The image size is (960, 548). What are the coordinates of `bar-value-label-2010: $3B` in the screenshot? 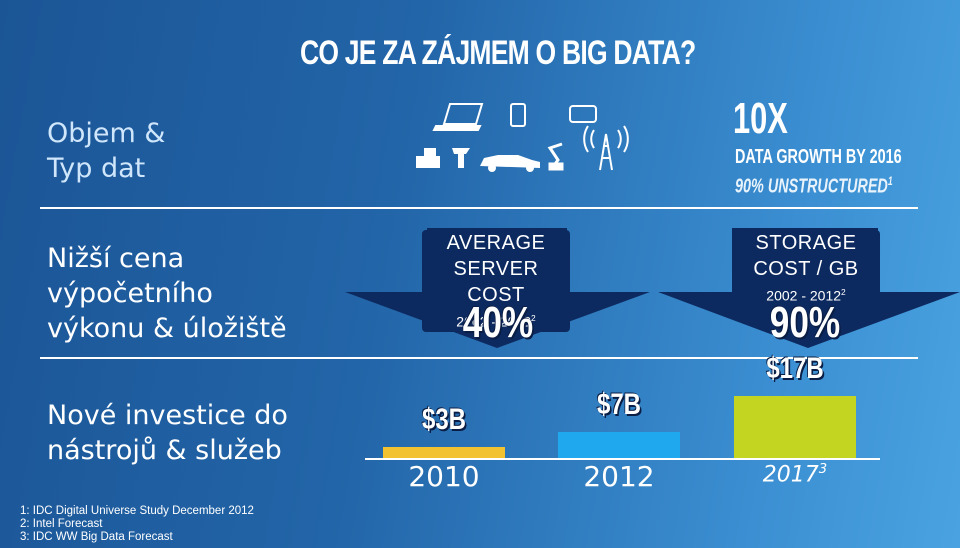 It's located at (444, 420).